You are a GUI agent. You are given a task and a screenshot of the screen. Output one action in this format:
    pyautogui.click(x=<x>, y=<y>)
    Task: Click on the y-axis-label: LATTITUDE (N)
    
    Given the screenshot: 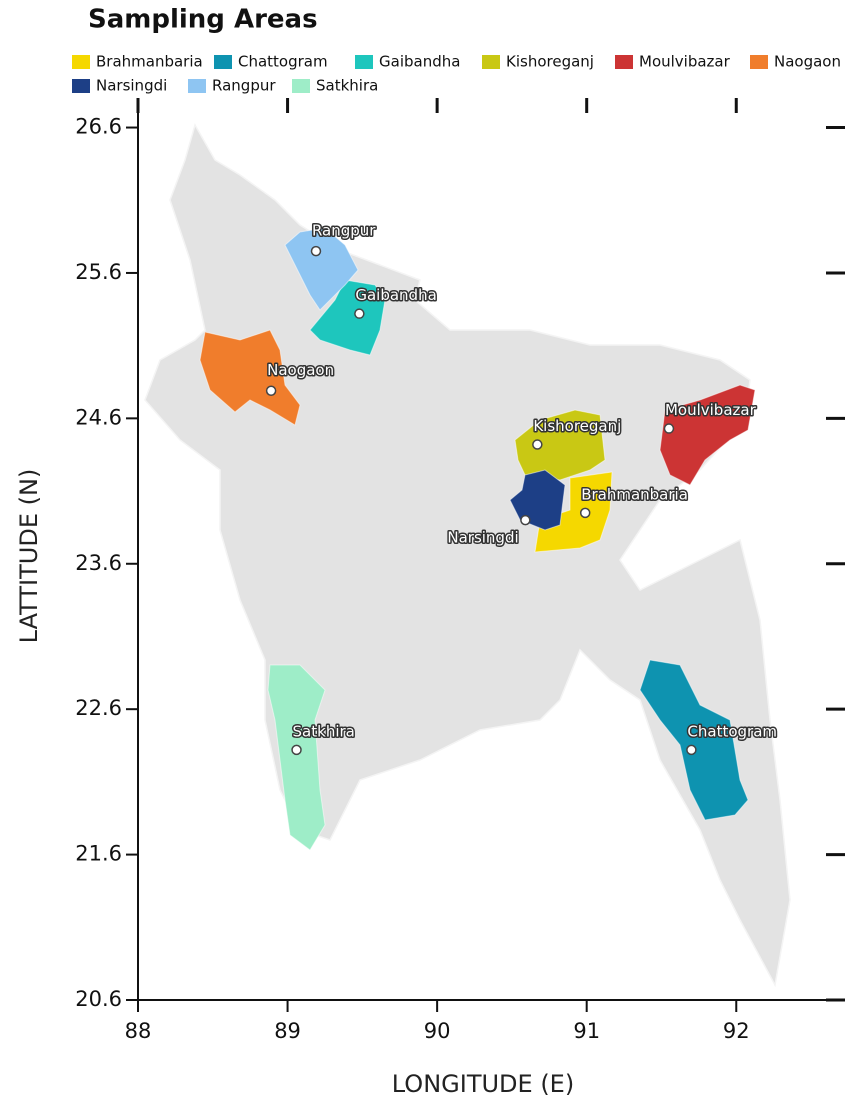 What is the action you would take?
    pyautogui.click(x=29, y=556)
    